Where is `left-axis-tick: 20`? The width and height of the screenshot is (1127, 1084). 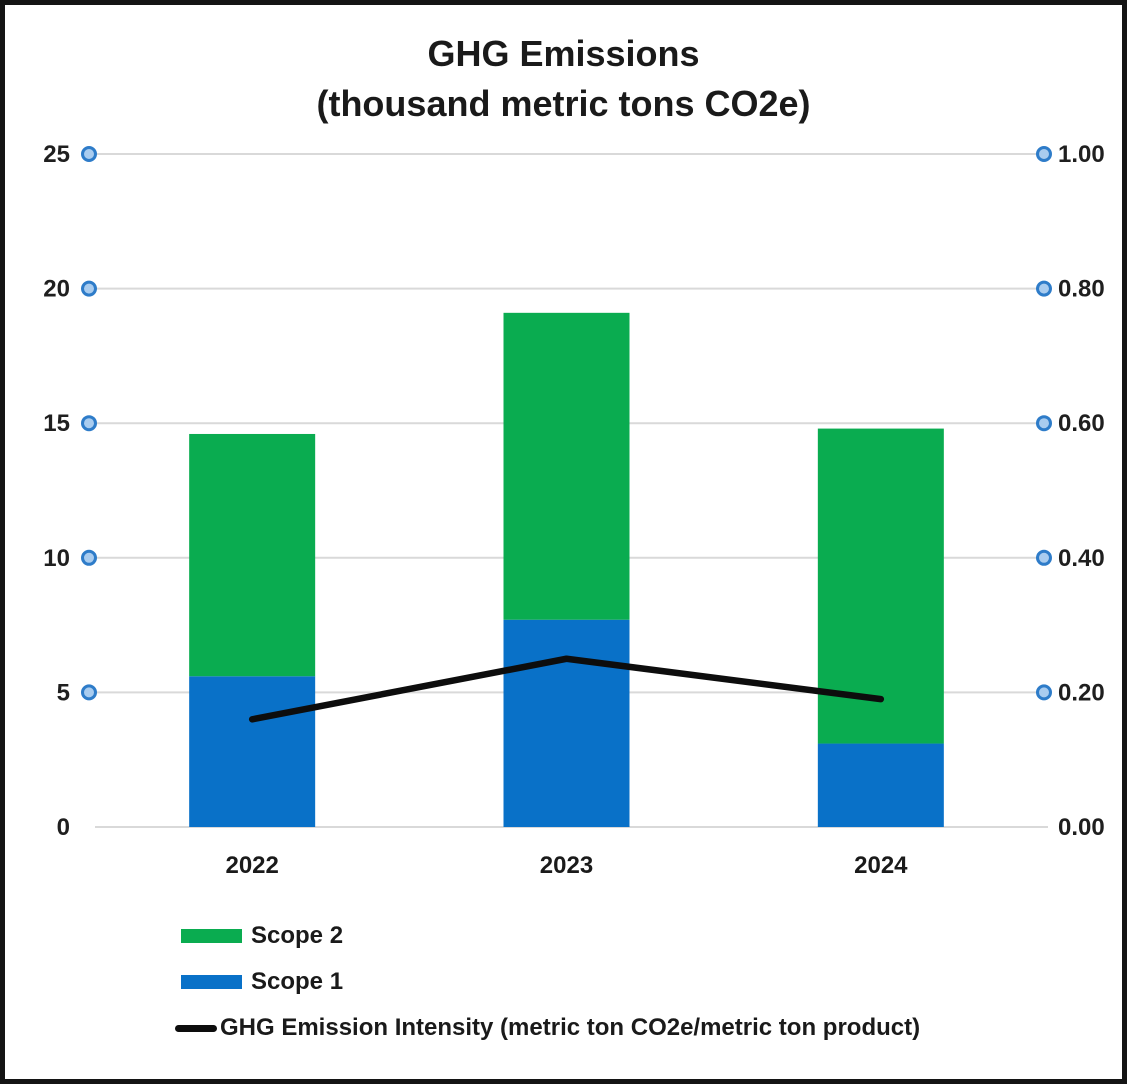
left-axis-tick: 20 is located at coordinates (56, 289).